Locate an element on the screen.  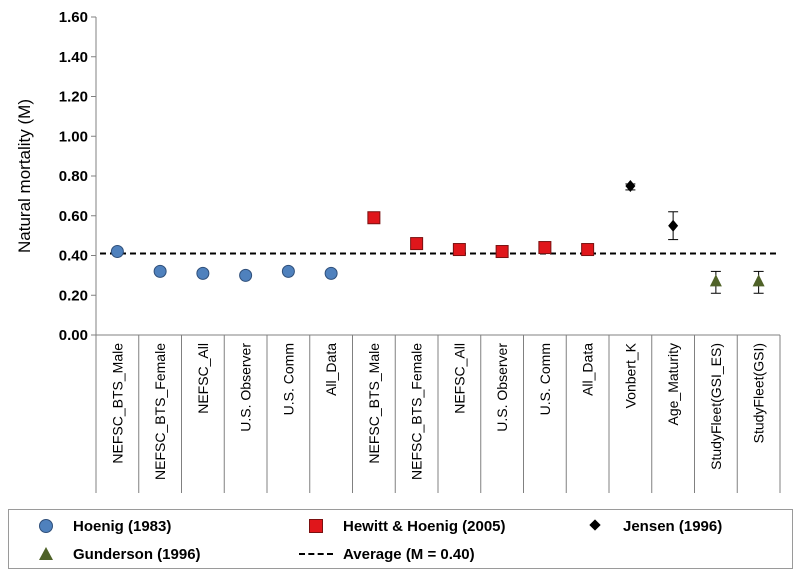
legend-item-gunderson: Gunderson (1996) is located at coordinates (115, 554).